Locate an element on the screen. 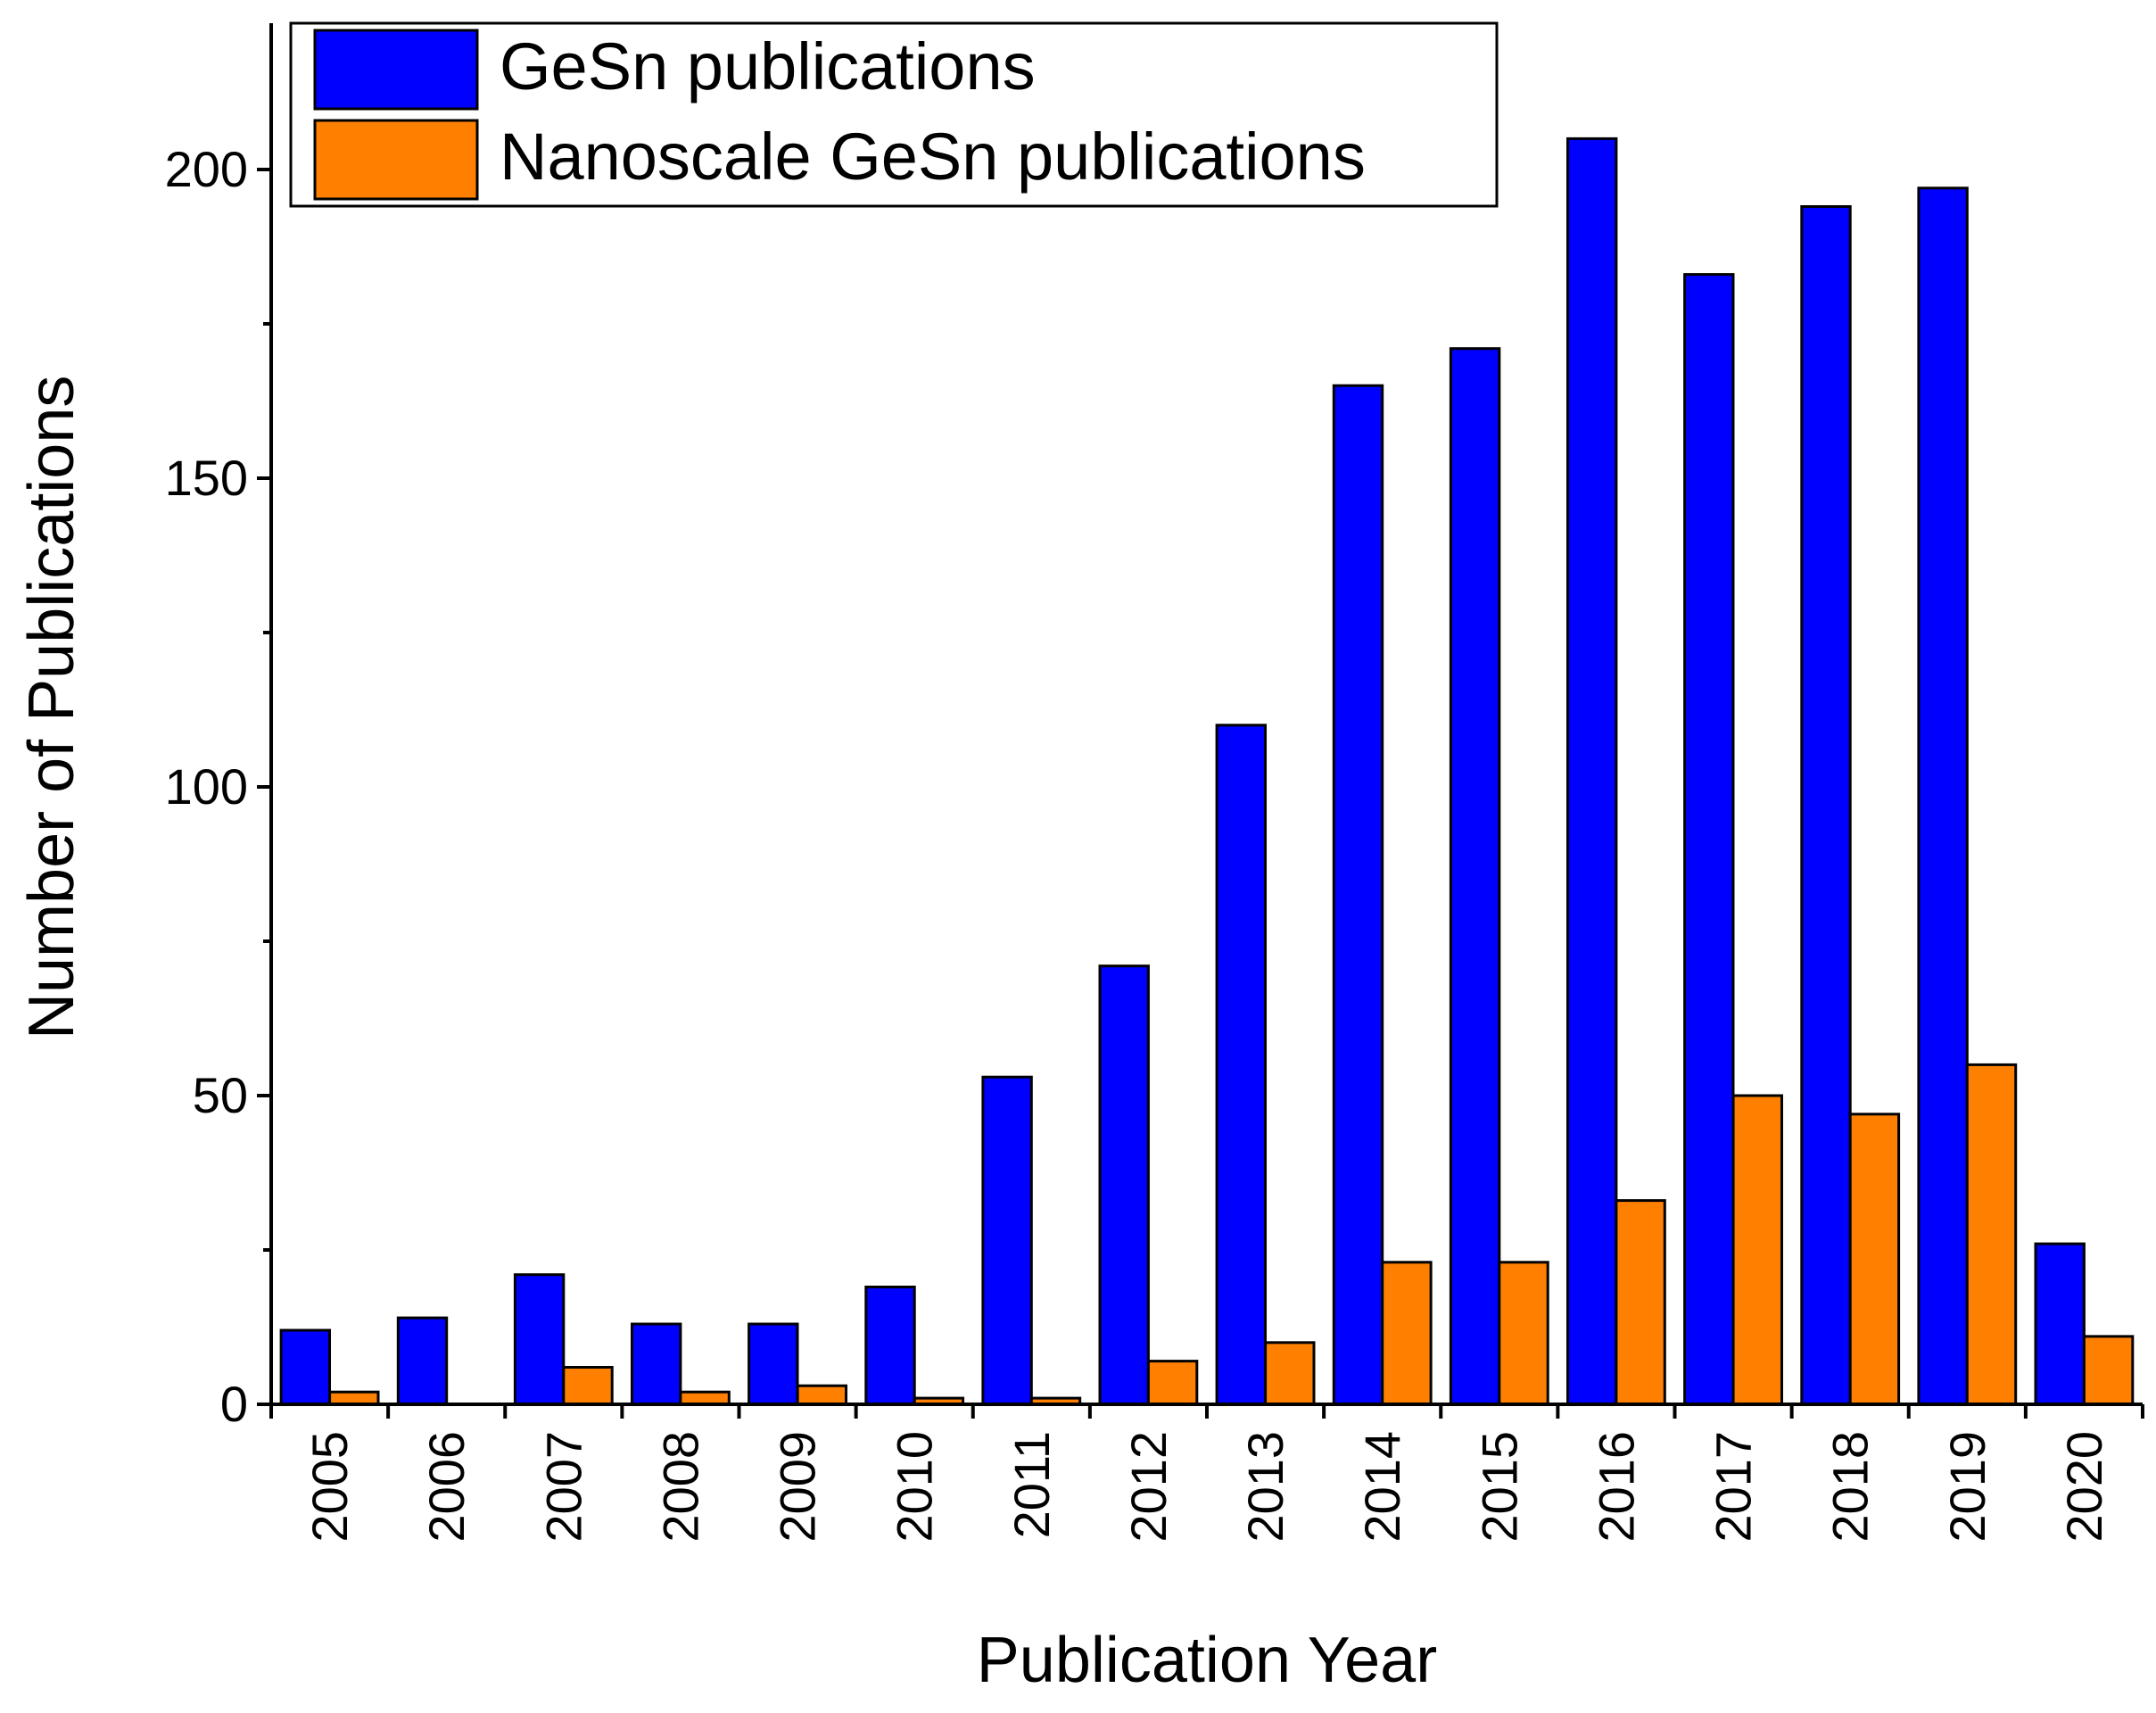  y-tick-label-0: 0 is located at coordinates (234, 1404).